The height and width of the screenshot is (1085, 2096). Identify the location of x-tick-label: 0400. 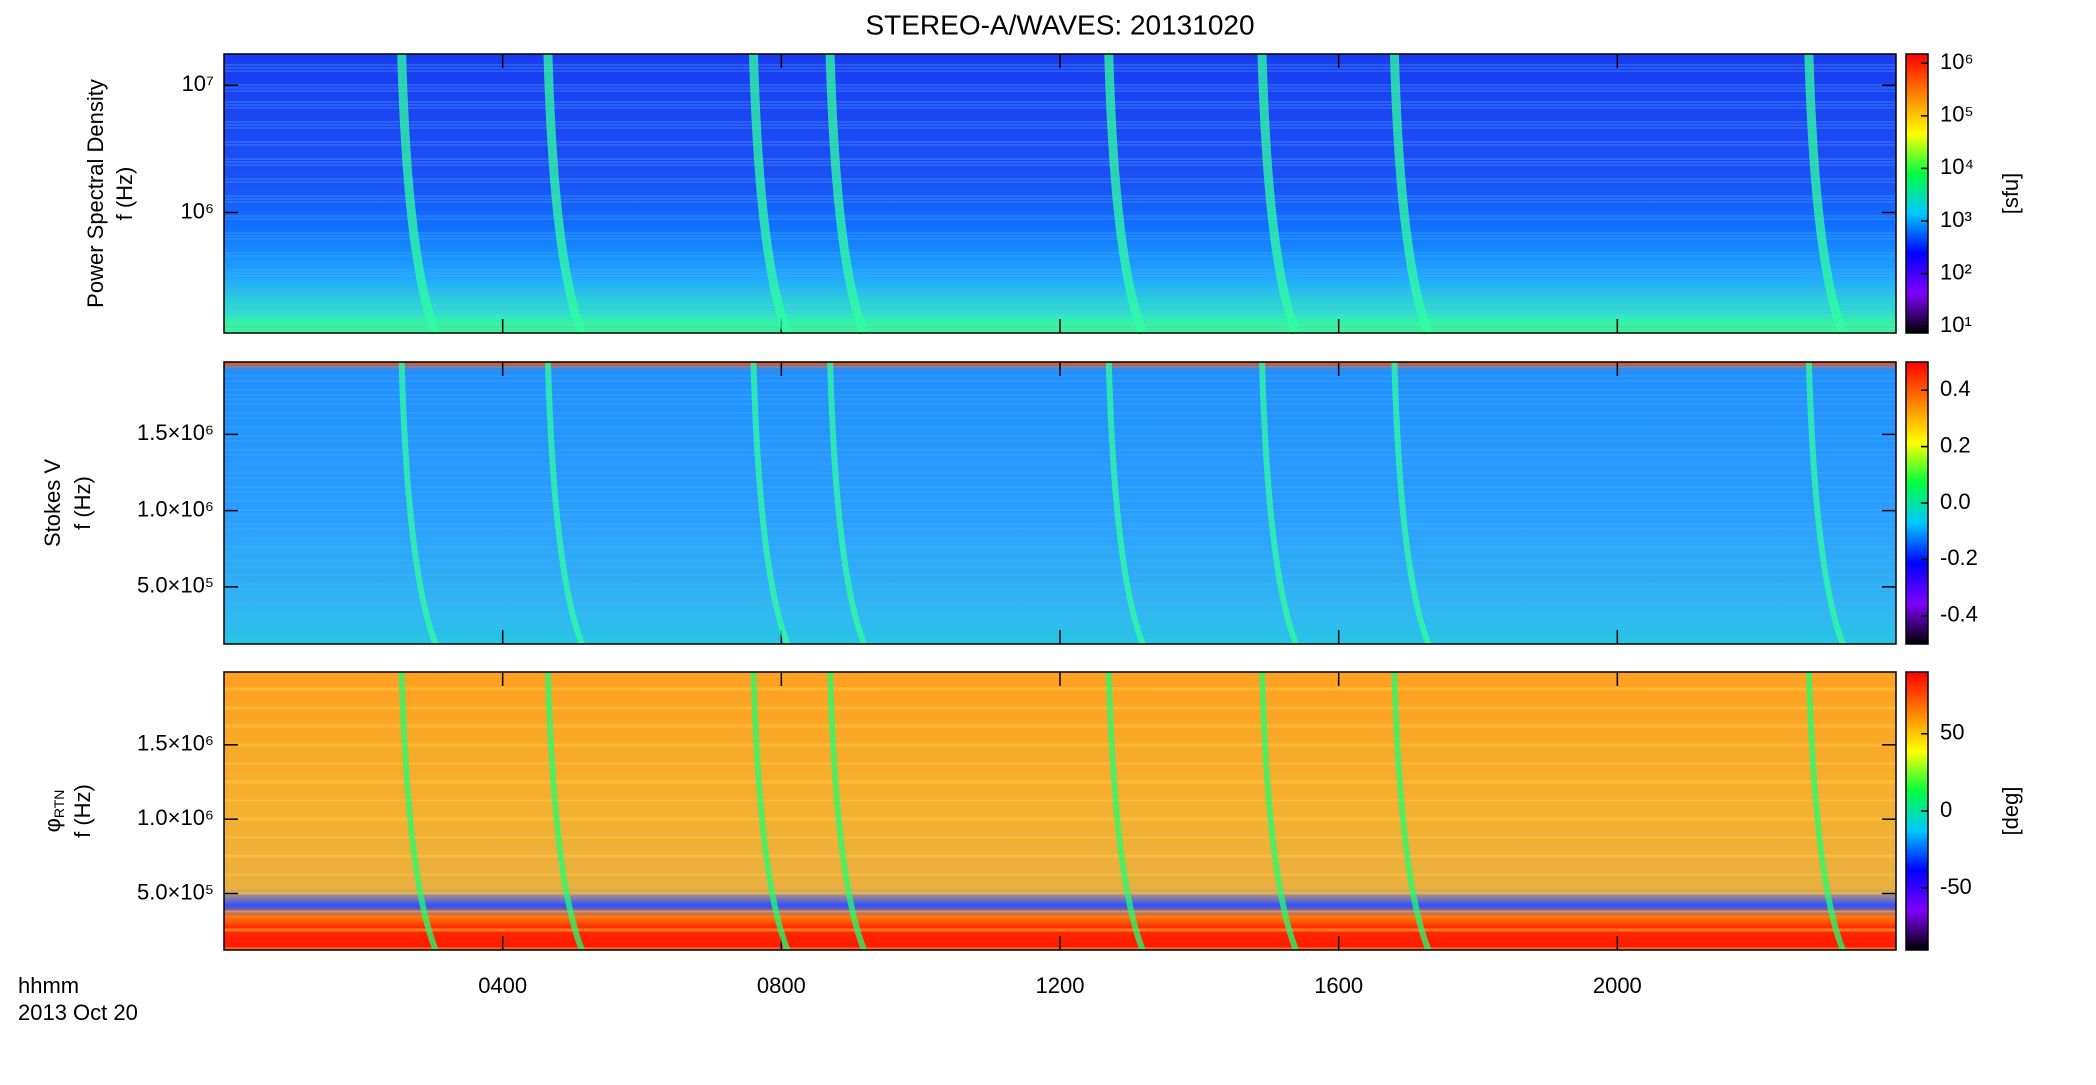
(502, 985).